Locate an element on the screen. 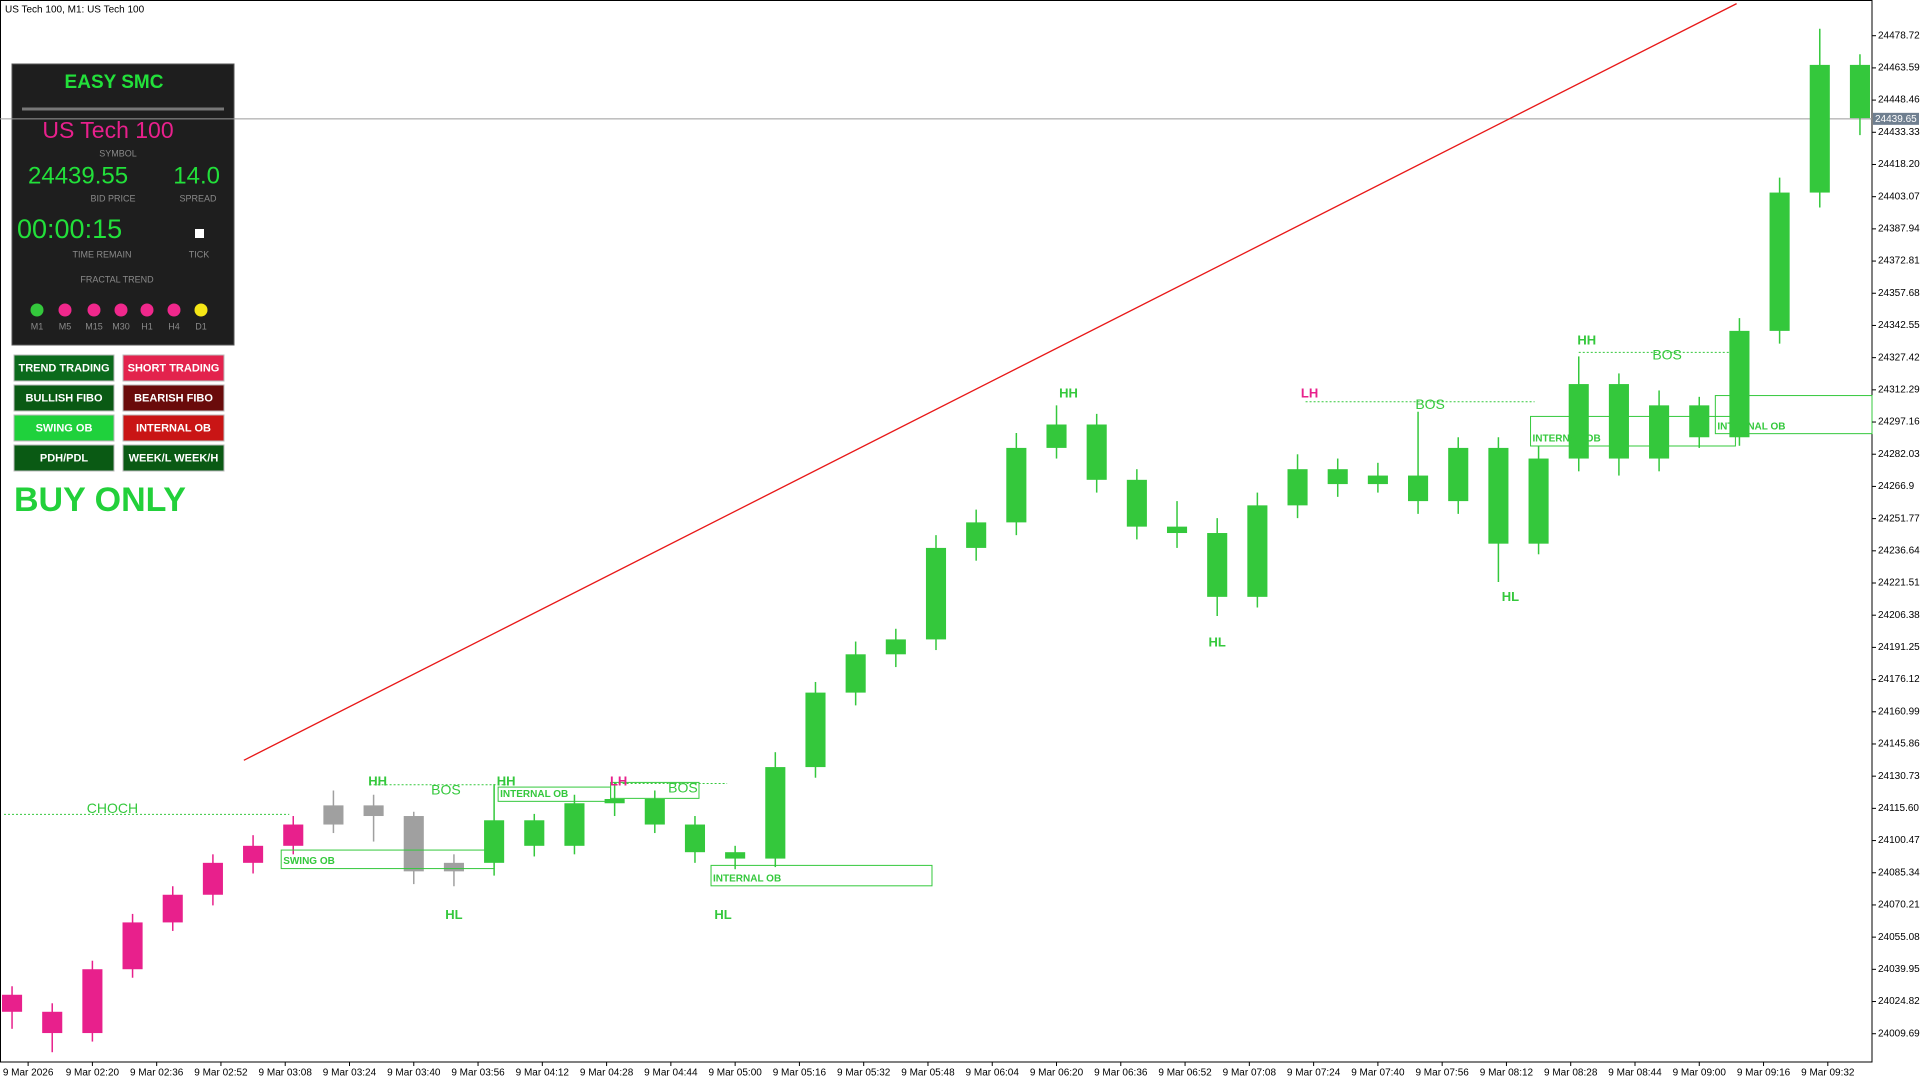 Image resolution: width=1920 pixels, height=1080 pixels. structure-label: LH is located at coordinates (618, 780).